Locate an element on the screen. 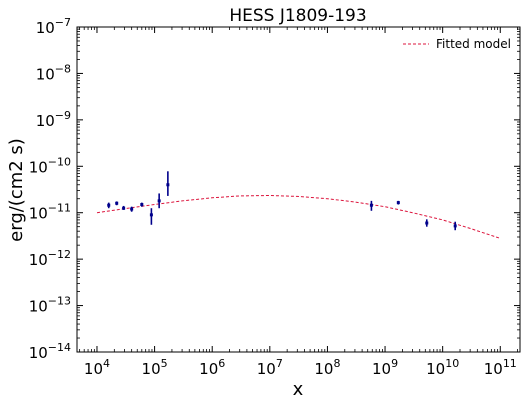 The image size is (529, 404). y-axis-label: erg/(cm2 s) is located at coordinates (16, 190).